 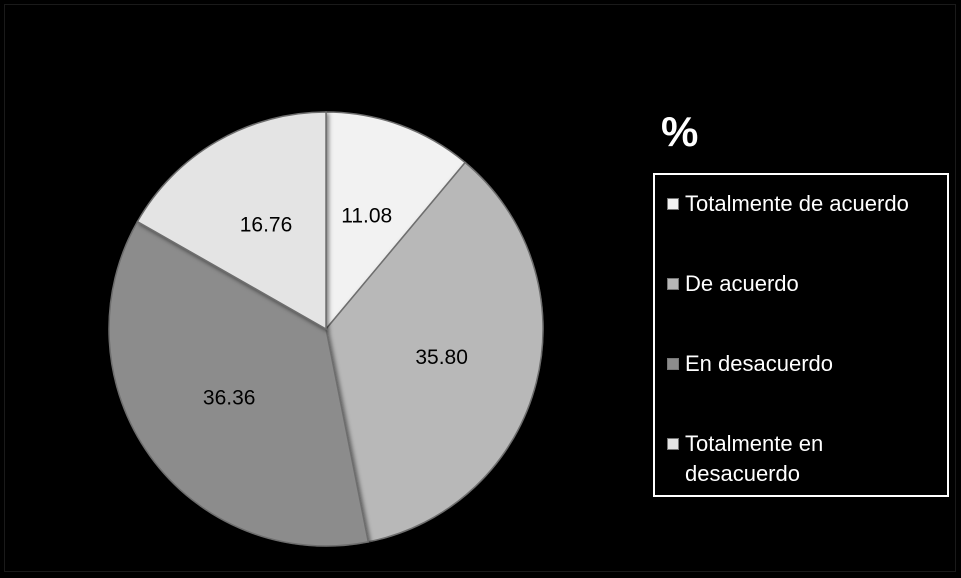 What do you see at coordinates (805, 284) in the screenshot?
I see `legend-item-2: De acuerdo` at bounding box center [805, 284].